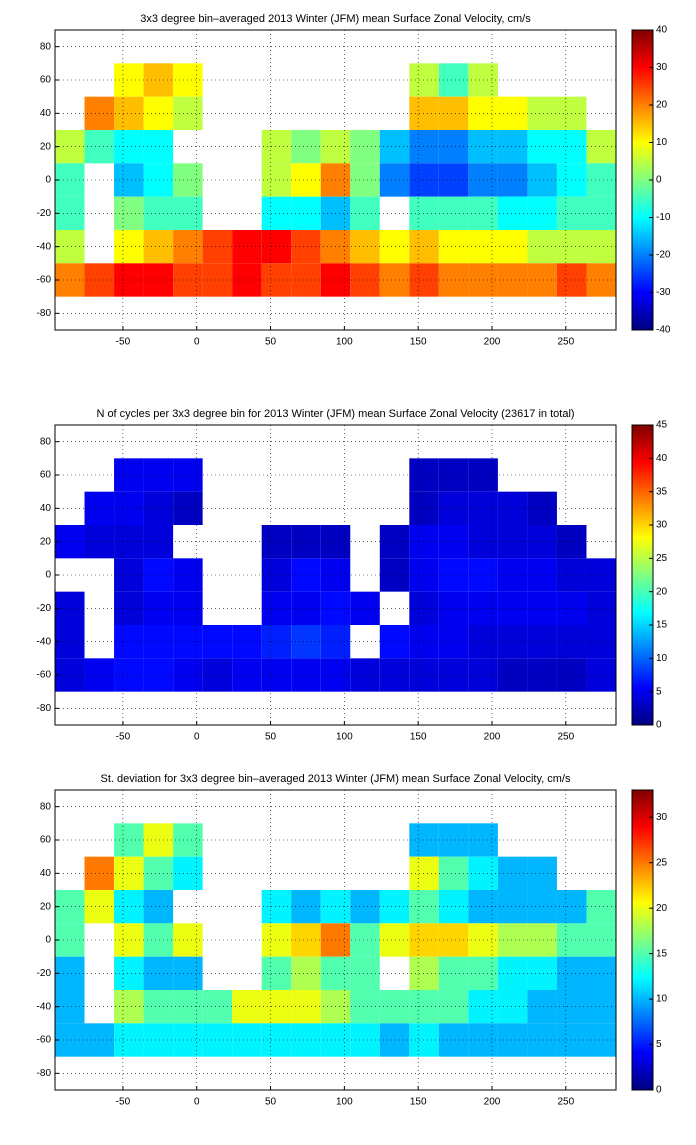  I want to click on colorbar-label: 10, so click(662, 999).